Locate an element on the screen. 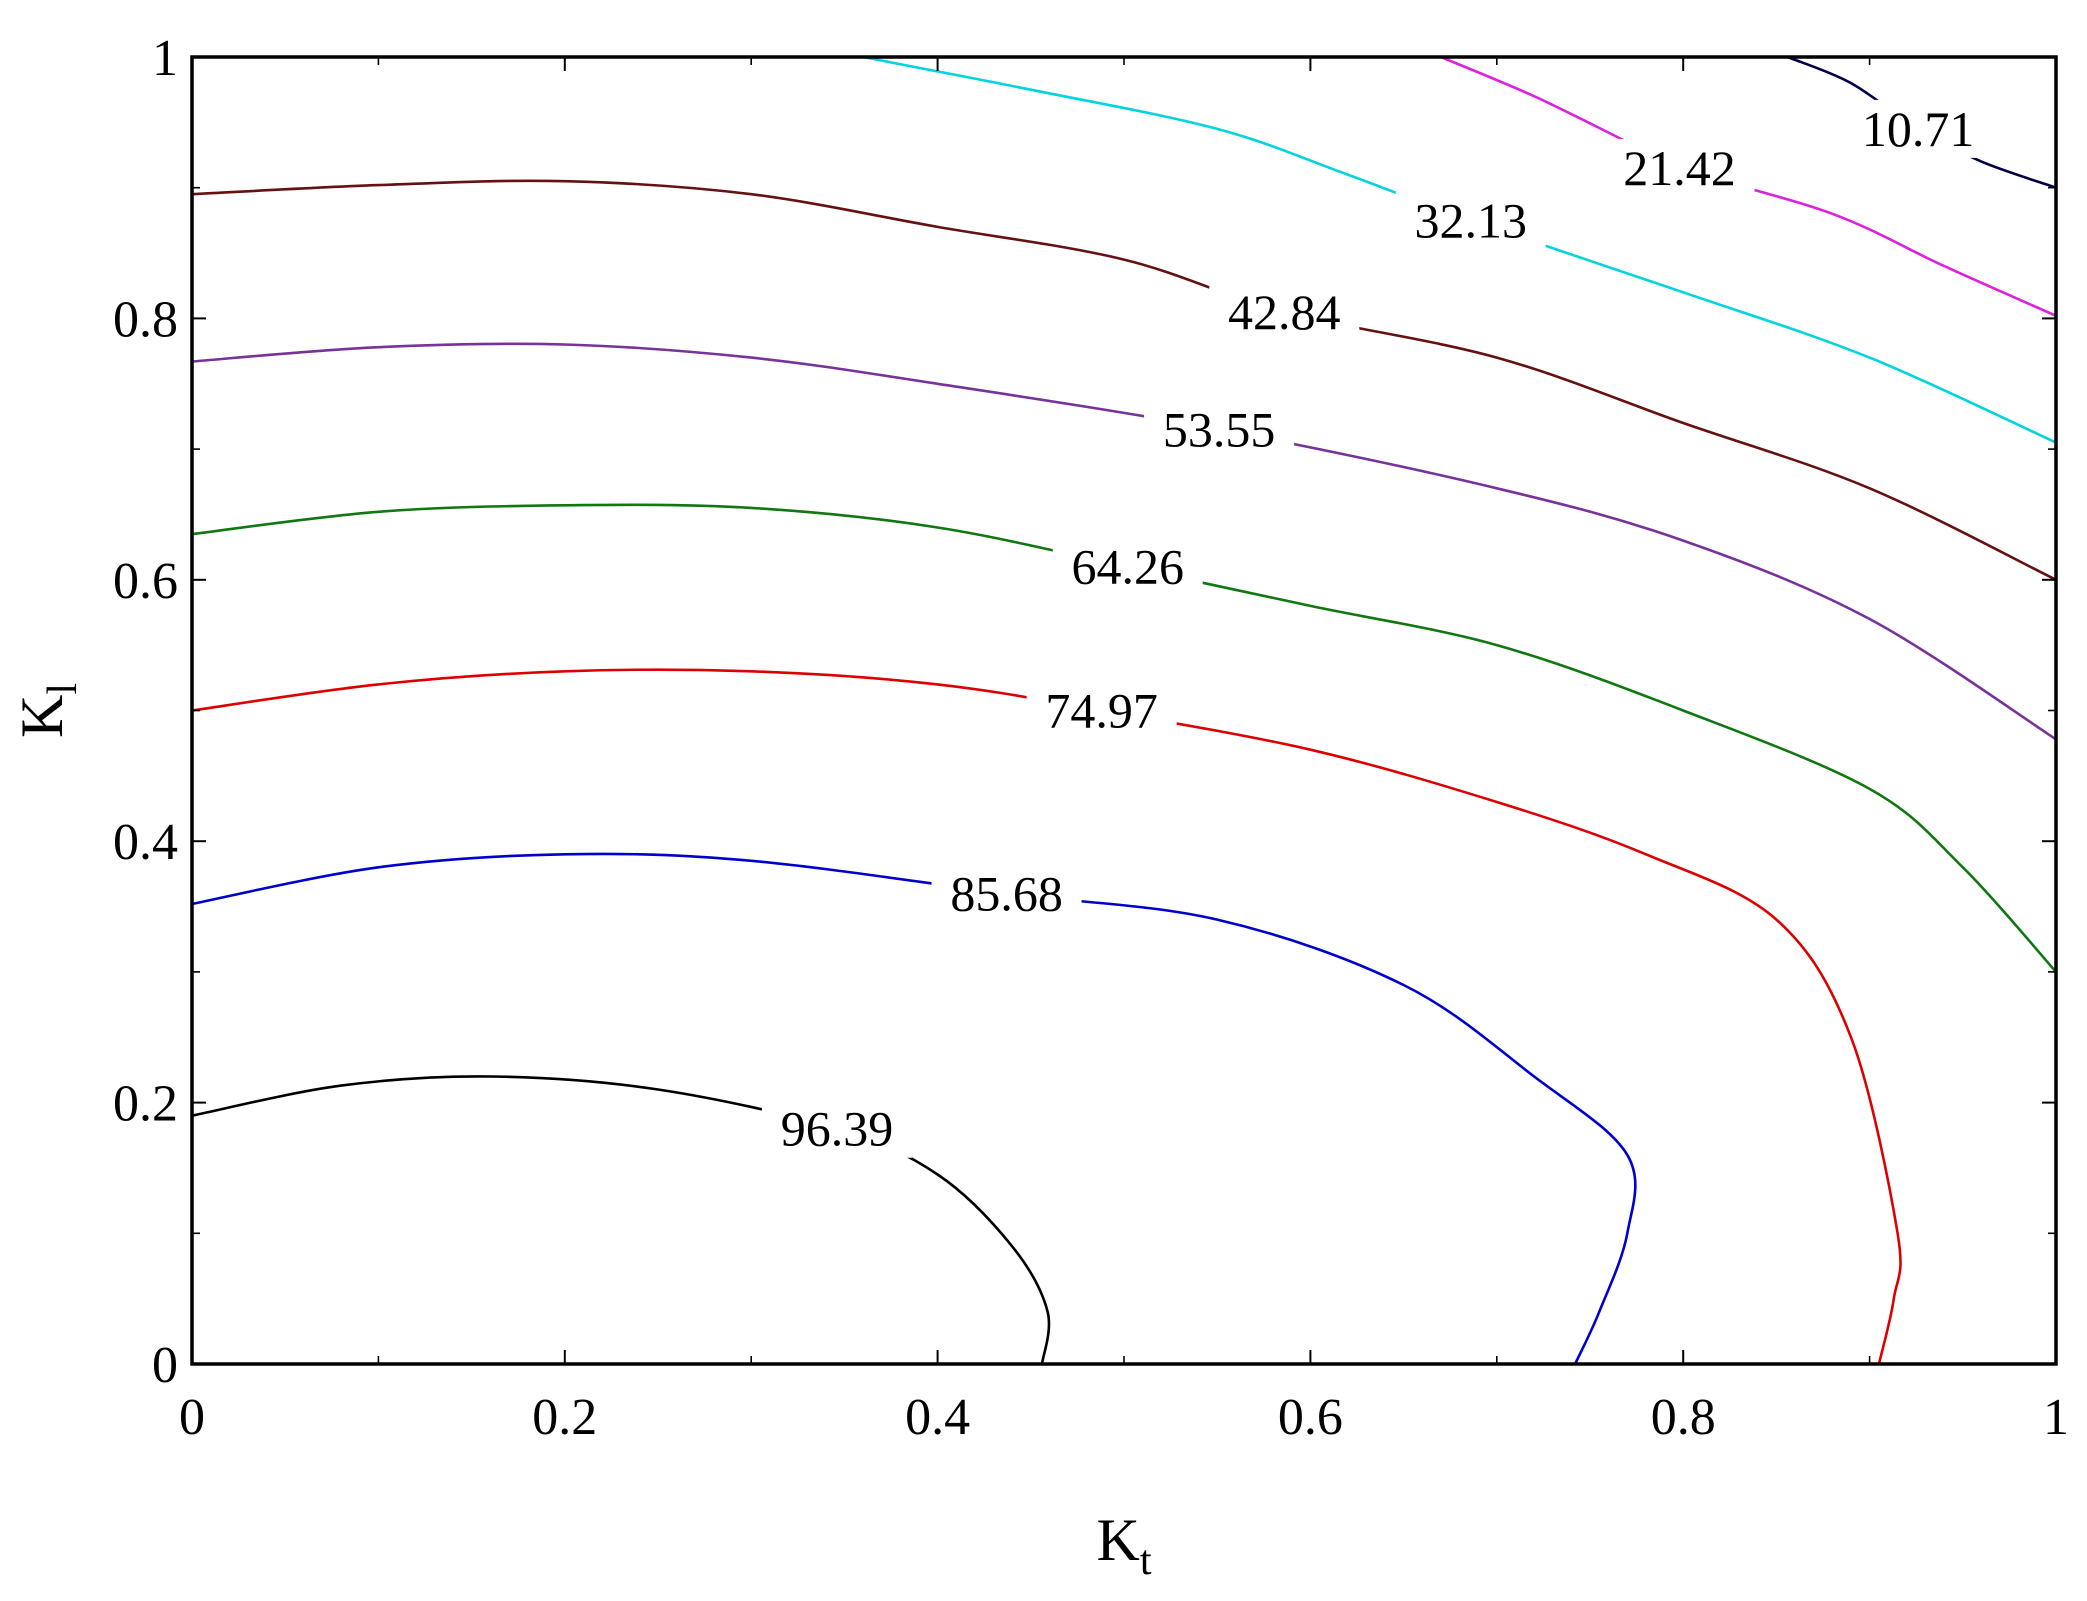  y-tick-label: 0.8 is located at coordinates (145, 319).